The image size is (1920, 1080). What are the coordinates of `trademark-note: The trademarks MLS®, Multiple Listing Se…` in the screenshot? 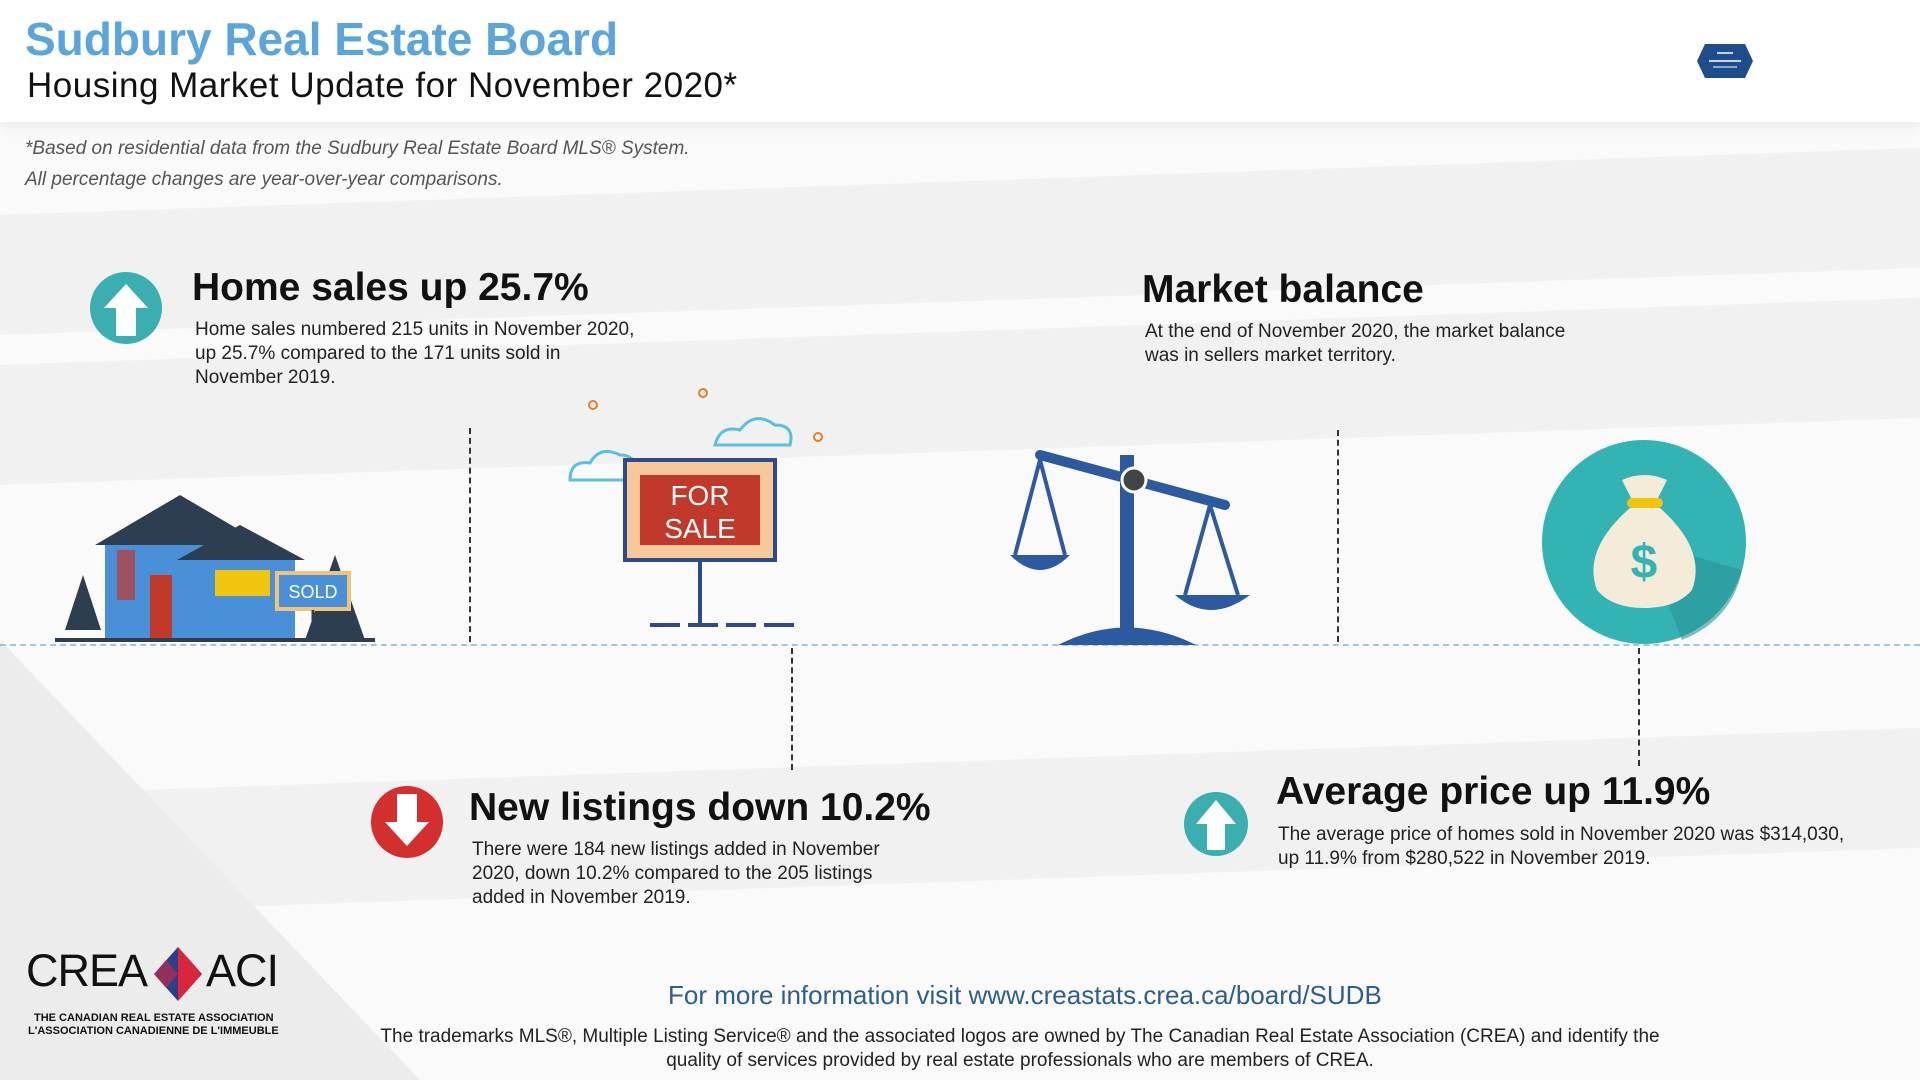 It's located at (1020, 1048).